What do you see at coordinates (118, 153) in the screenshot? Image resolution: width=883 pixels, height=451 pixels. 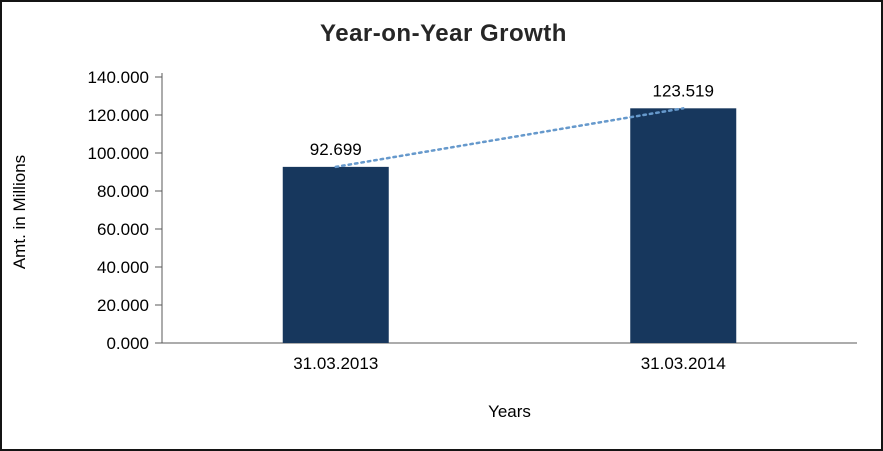 I see `y-tick-label: 100.000` at bounding box center [118, 153].